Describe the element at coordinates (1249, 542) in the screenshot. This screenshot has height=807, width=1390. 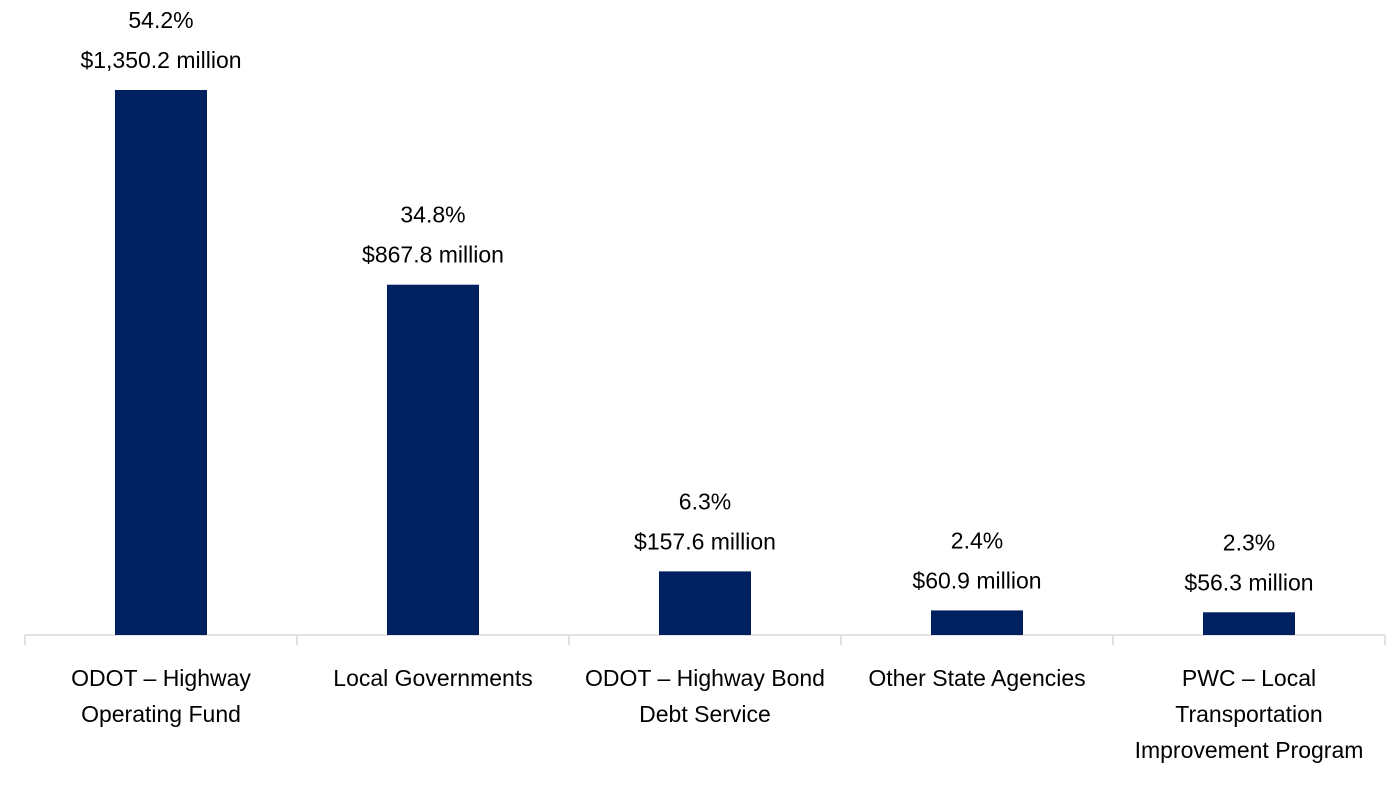
I see `share-label: 2.3%` at that location.